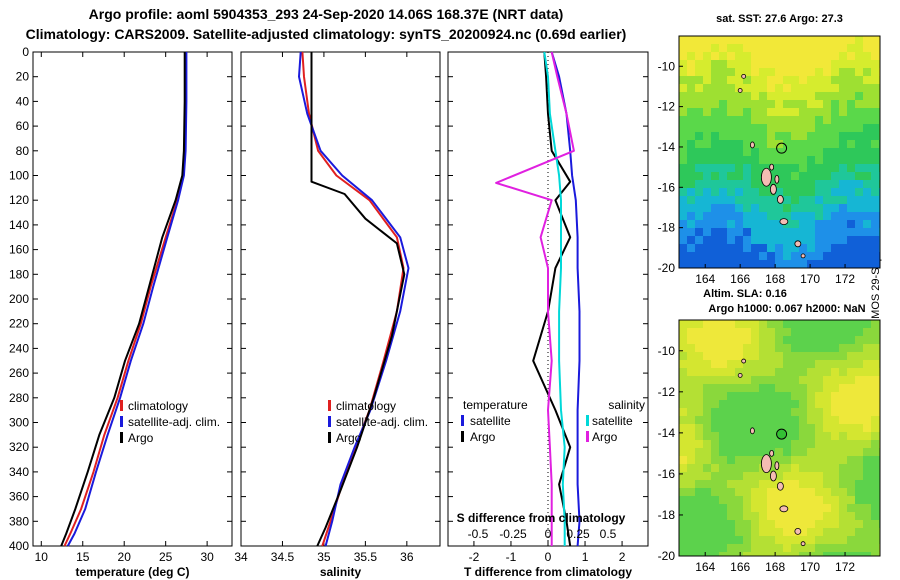  What do you see at coordinates (19, 447) in the screenshot?
I see `y-tick-label: 320` at bounding box center [19, 447].